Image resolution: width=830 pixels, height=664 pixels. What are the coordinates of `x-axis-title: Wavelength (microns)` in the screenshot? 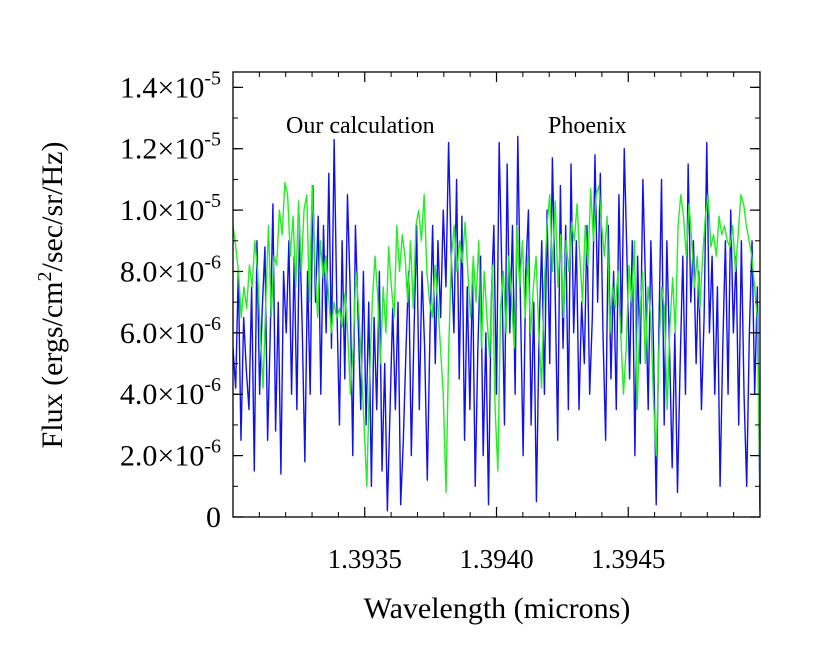 It's located at (497, 608).